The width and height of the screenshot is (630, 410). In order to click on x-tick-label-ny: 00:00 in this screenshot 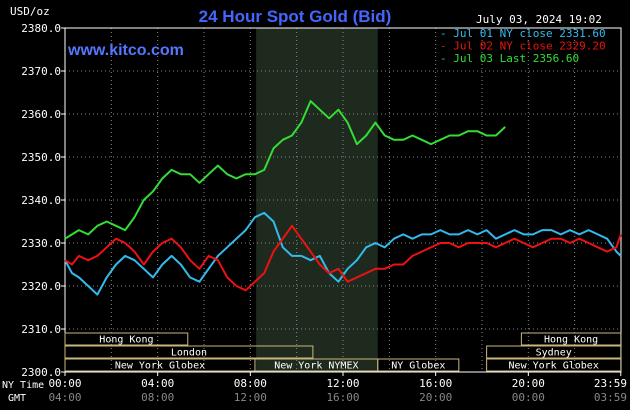, I will do `click(64, 383)`.